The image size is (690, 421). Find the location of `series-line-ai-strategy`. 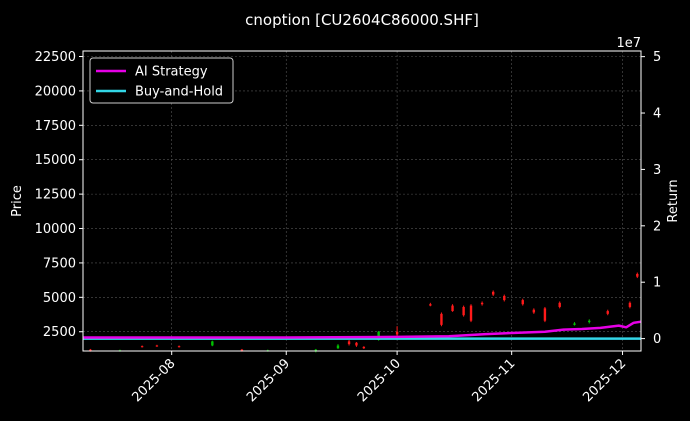

series-line-ai-strategy is located at coordinates (362, 329).